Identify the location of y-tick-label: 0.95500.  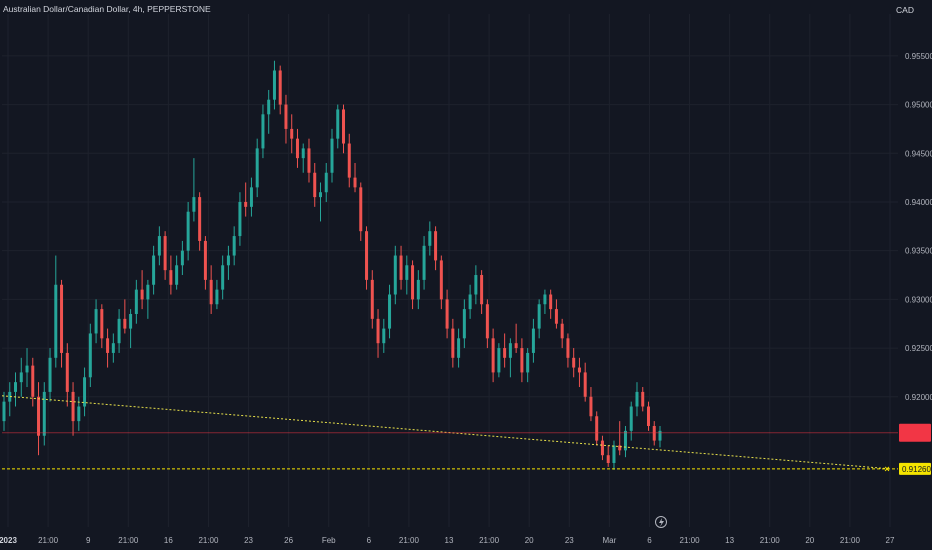
(918, 56).